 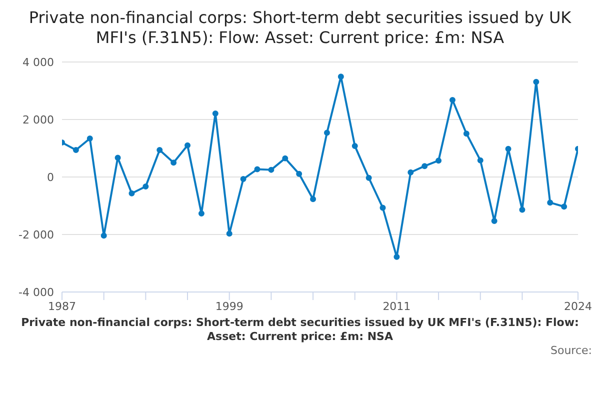 What do you see at coordinates (300, 330) in the screenshot?
I see `text: Private non-financial corps: Short-term debt securities issued by UK MFI's (F.31N5): Flow: Asset: Current price: £m: NSA` at bounding box center [300, 330].